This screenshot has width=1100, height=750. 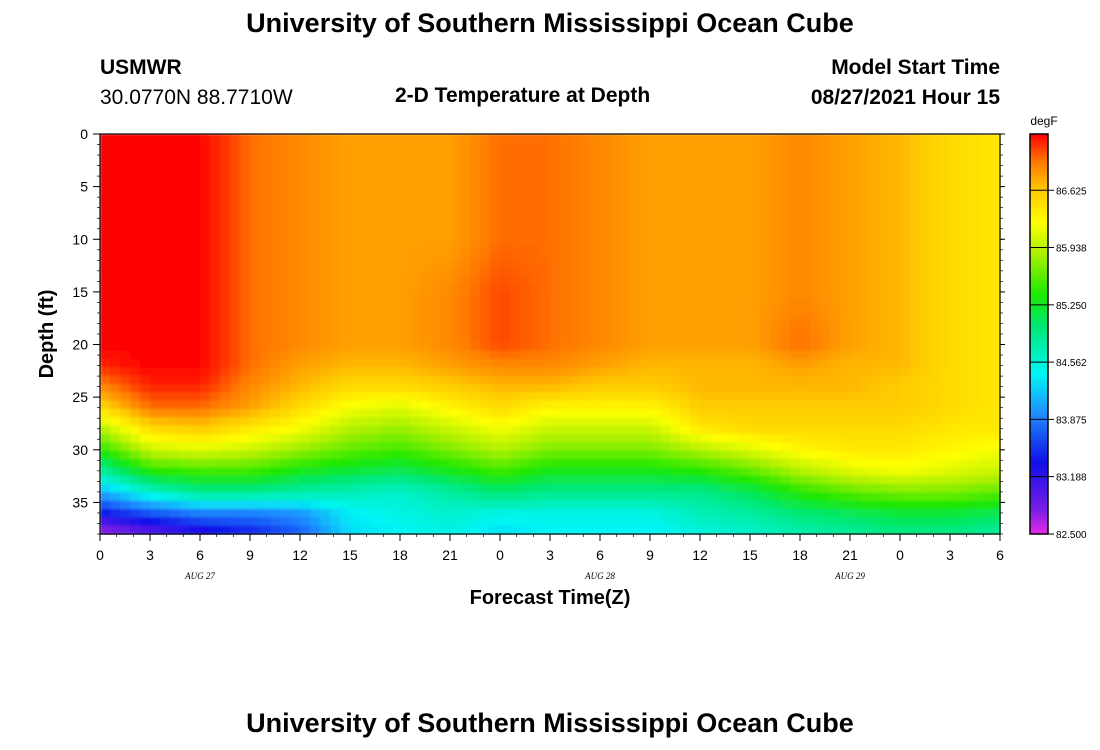 I want to click on colorbar-tick-label: 83.875, so click(x=1071, y=420).